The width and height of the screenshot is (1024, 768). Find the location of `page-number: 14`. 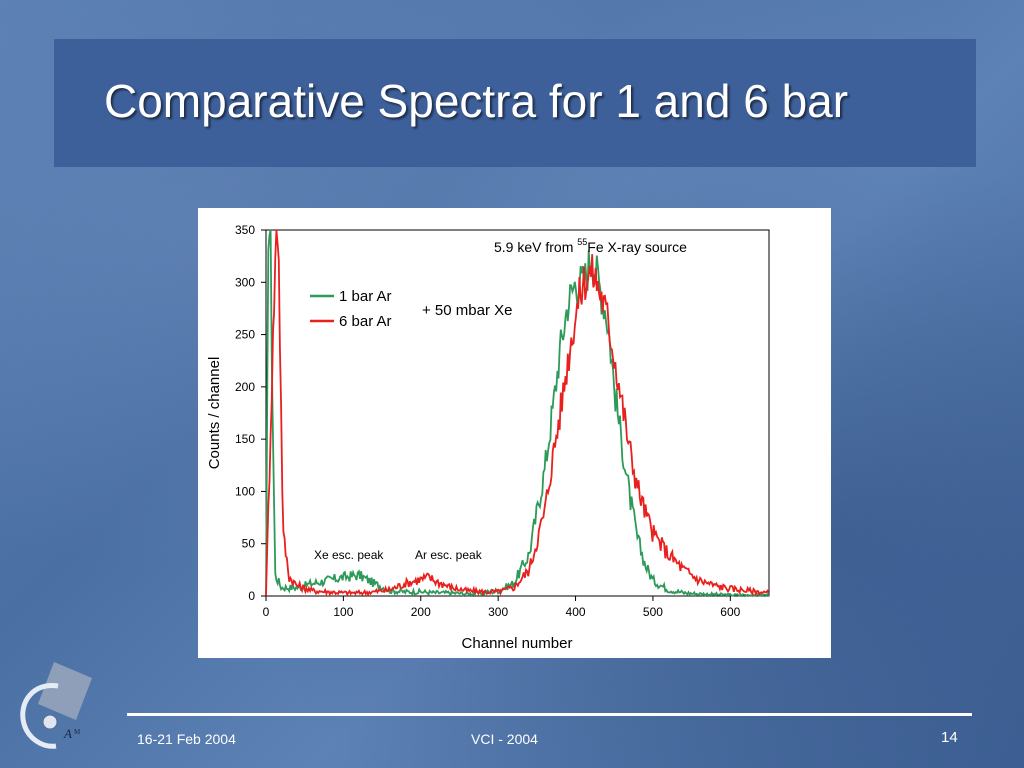

page-number: 14 is located at coordinates (949, 737).